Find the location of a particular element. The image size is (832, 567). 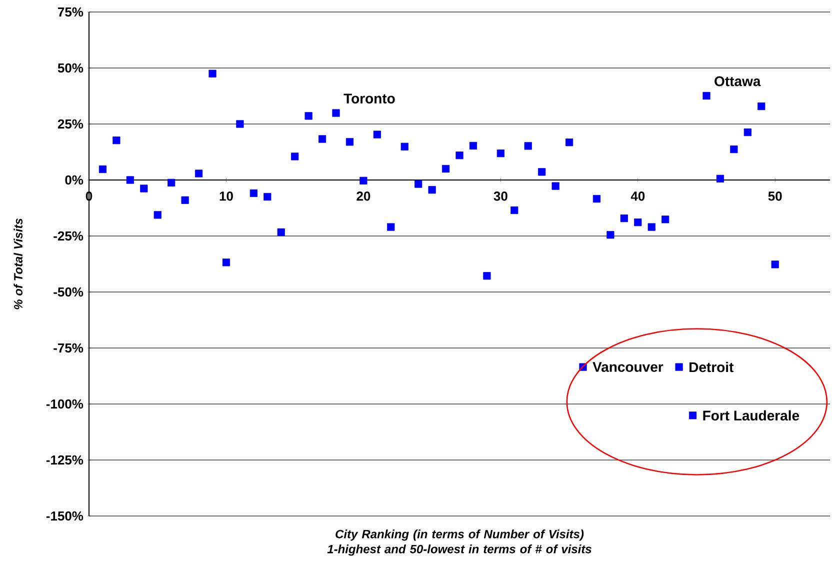

y-tick-label: 25% is located at coordinates (71, 124).